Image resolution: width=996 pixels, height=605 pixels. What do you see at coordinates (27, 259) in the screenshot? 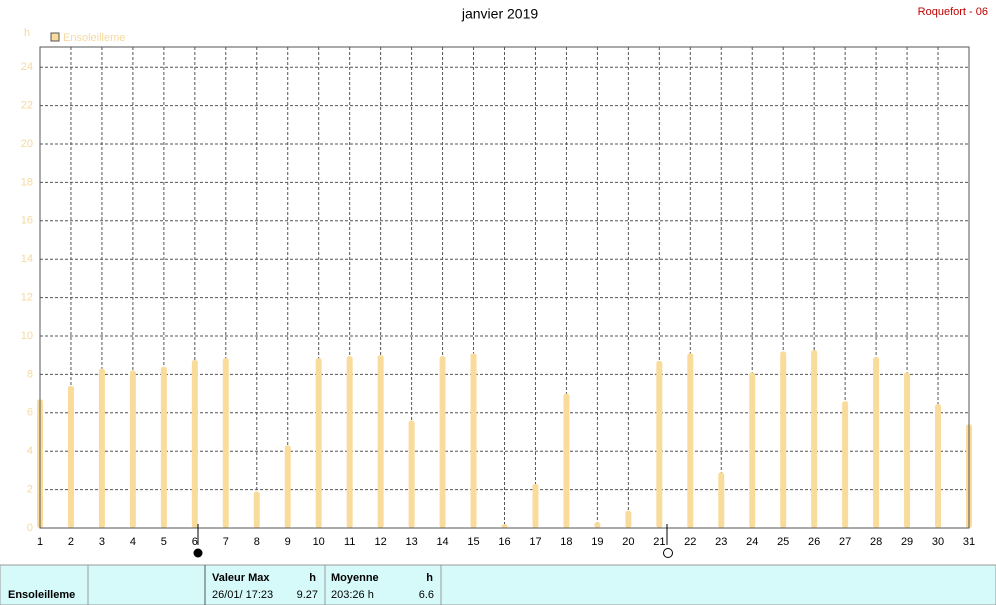
I see `y-tick-label: 14` at bounding box center [27, 259].